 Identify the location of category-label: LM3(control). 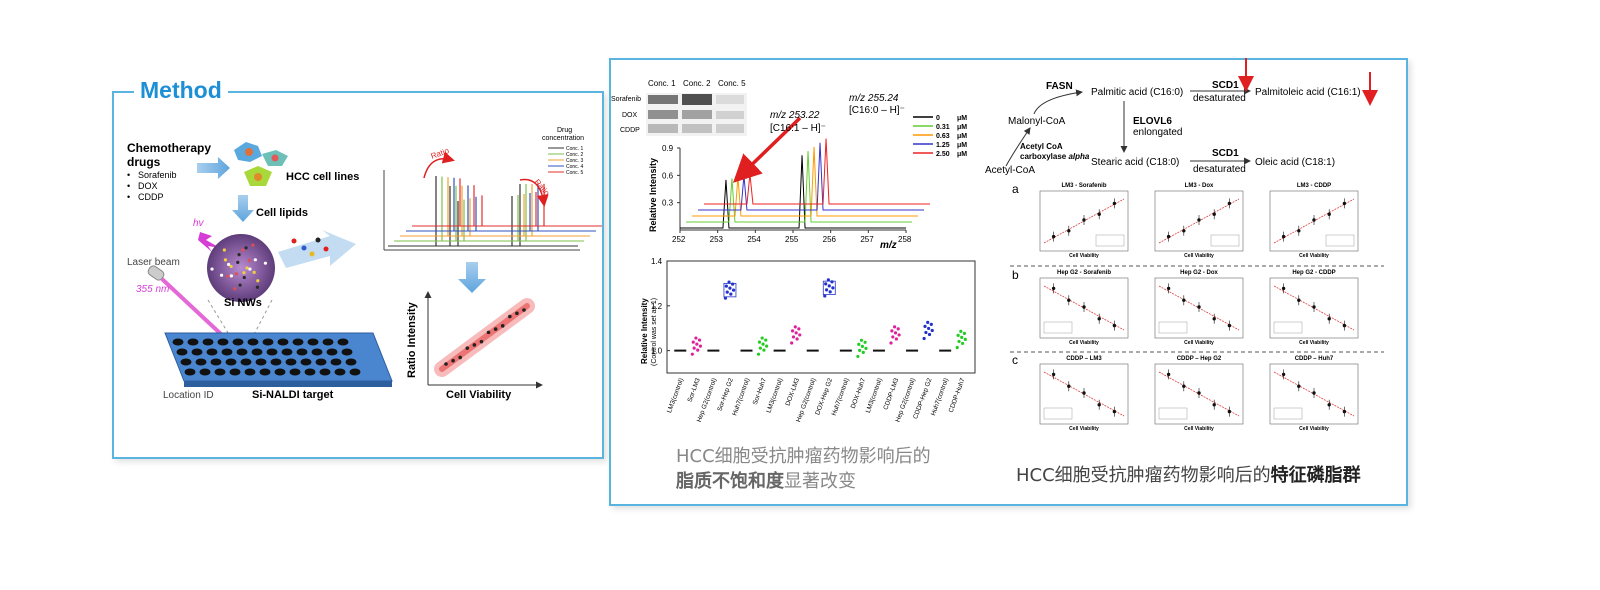
(774, 395).